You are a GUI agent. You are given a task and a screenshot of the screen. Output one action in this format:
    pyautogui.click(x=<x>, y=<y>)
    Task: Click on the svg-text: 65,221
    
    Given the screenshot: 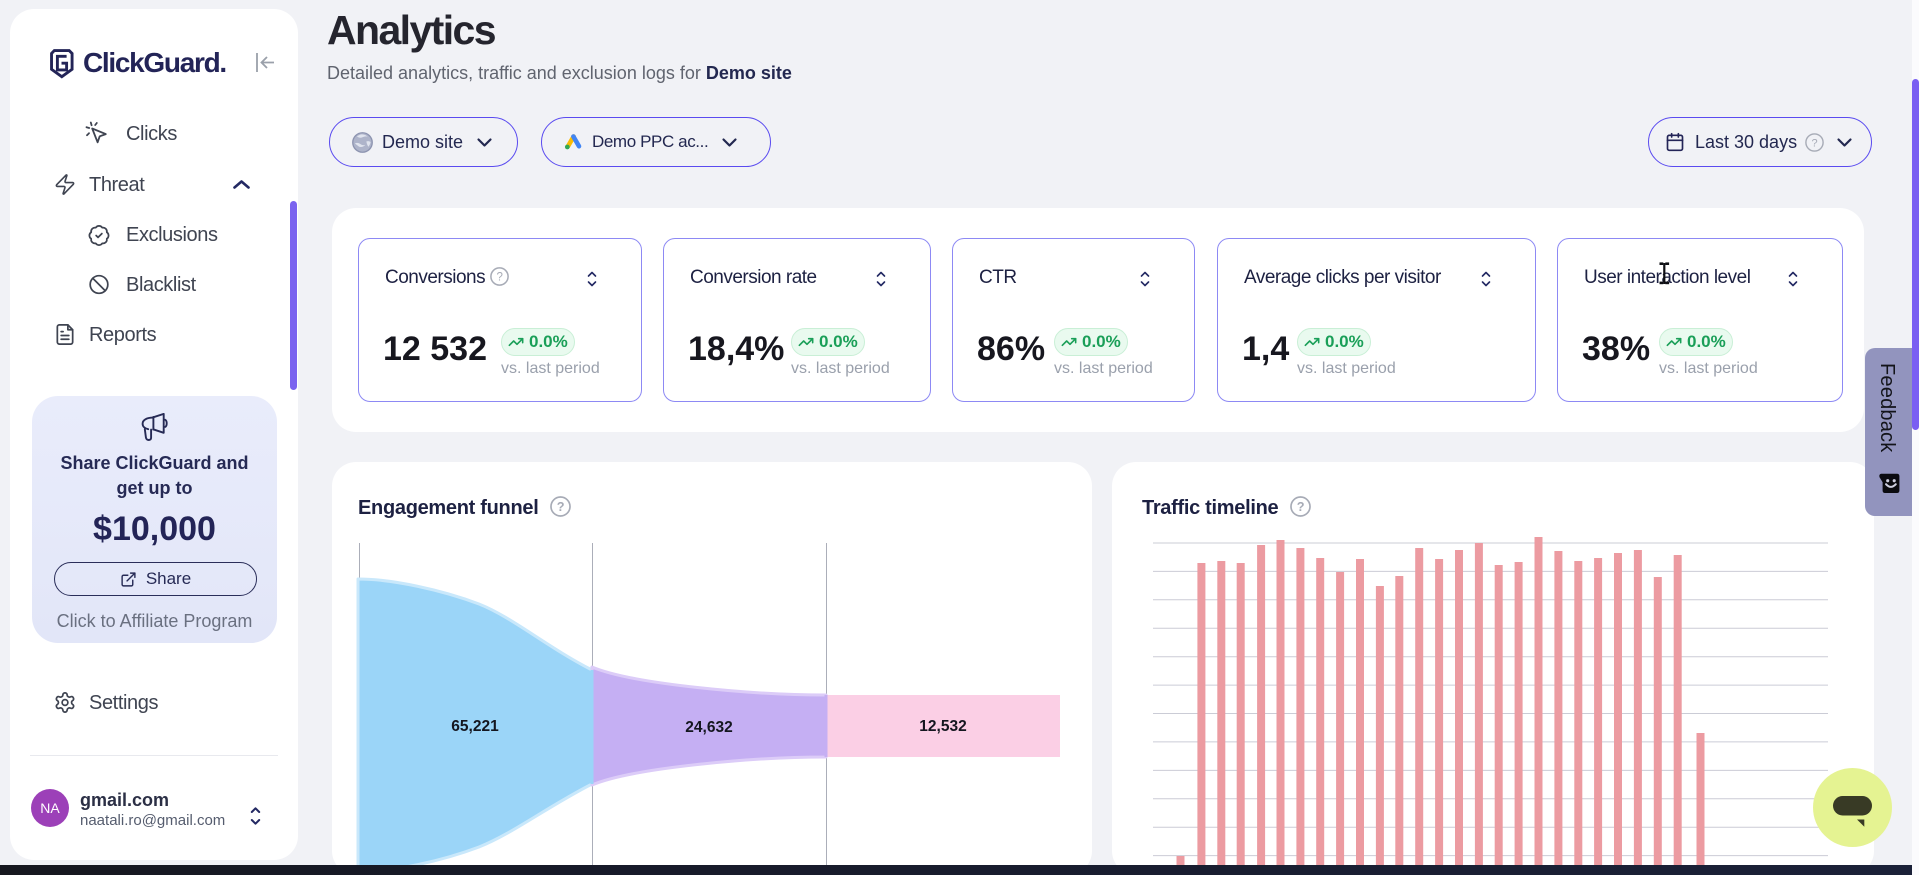 What is the action you would take?
    pyautogui.click(x=475, y=726)
    